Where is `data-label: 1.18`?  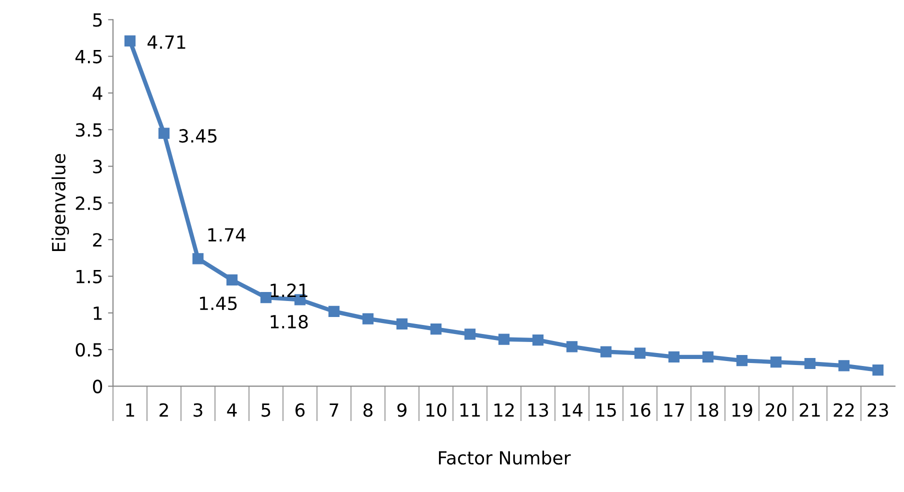
data-label: 1.18 is located at coordinates (289, 321).